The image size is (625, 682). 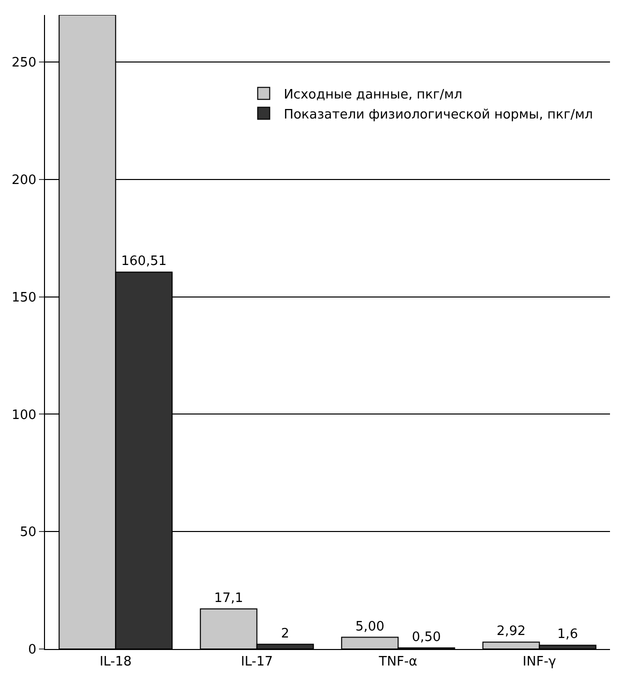 What do you see at coordinates (567, 634) in the screenshot?
I see `data-label: 1,6` at bounding box center [567, 634].